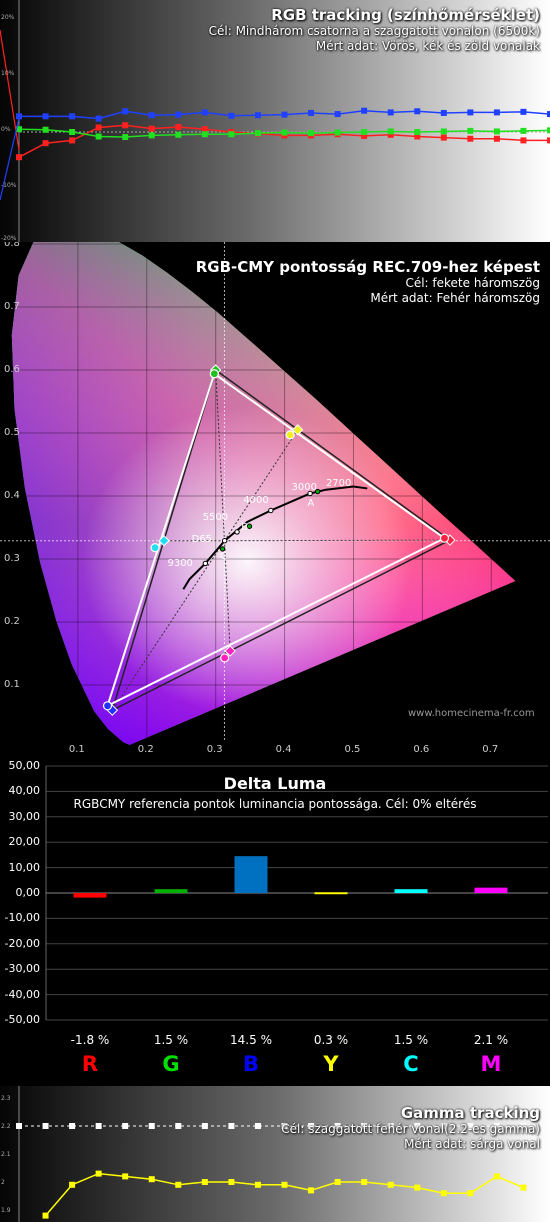  Describe the element at coordinates (6, 1126) in the screenshot. I see `gamma-y-label: 2.2` at that location.